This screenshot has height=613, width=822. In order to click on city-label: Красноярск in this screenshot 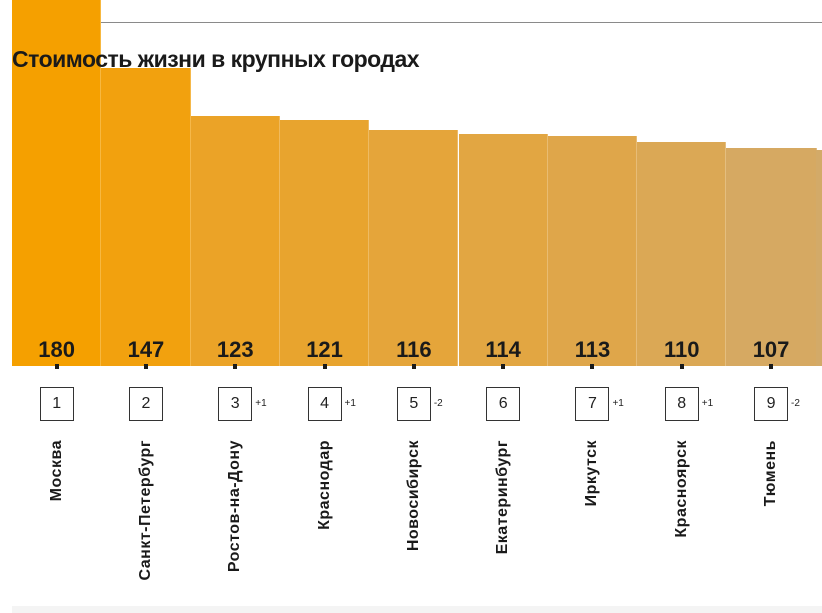, I will do `click(681, 489)`.